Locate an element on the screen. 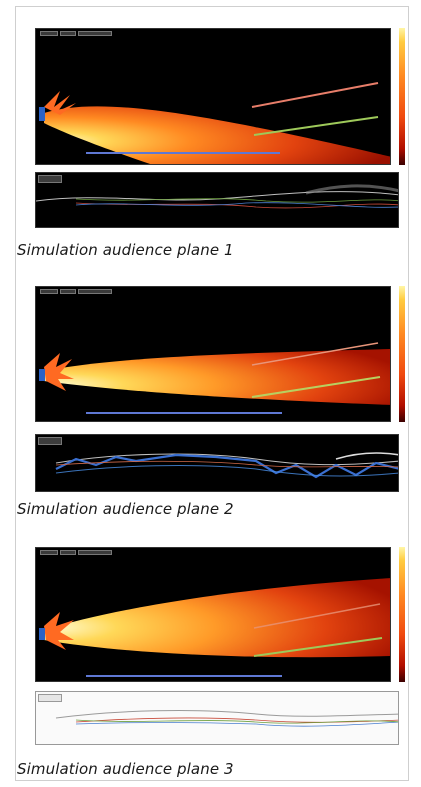 The width and height of the screenshot is (421, 787). caption-plane-3: Simulation audience plane 3 is located at coordinates (125, 769).